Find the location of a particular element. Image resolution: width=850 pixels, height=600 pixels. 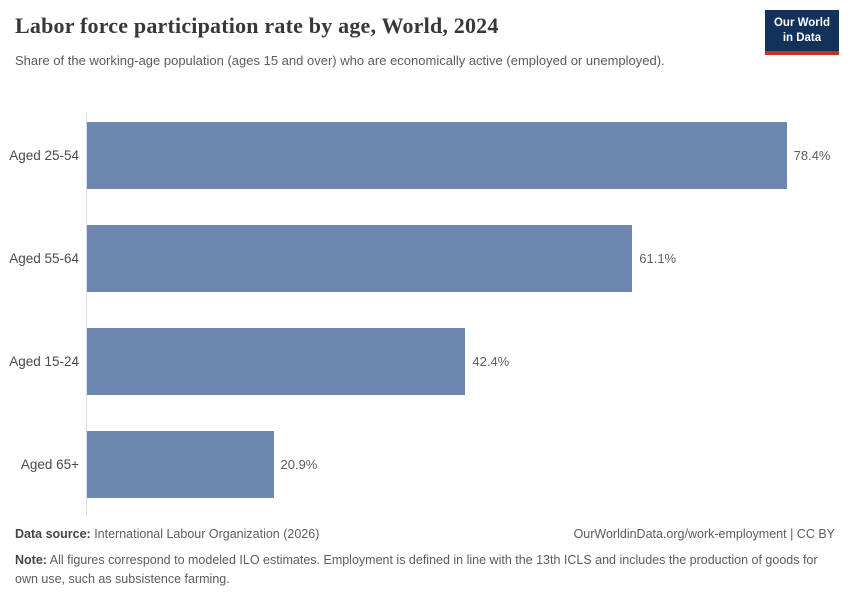

data-source-value: International Labour Organization (2026) is located at coordinates (205, 534).